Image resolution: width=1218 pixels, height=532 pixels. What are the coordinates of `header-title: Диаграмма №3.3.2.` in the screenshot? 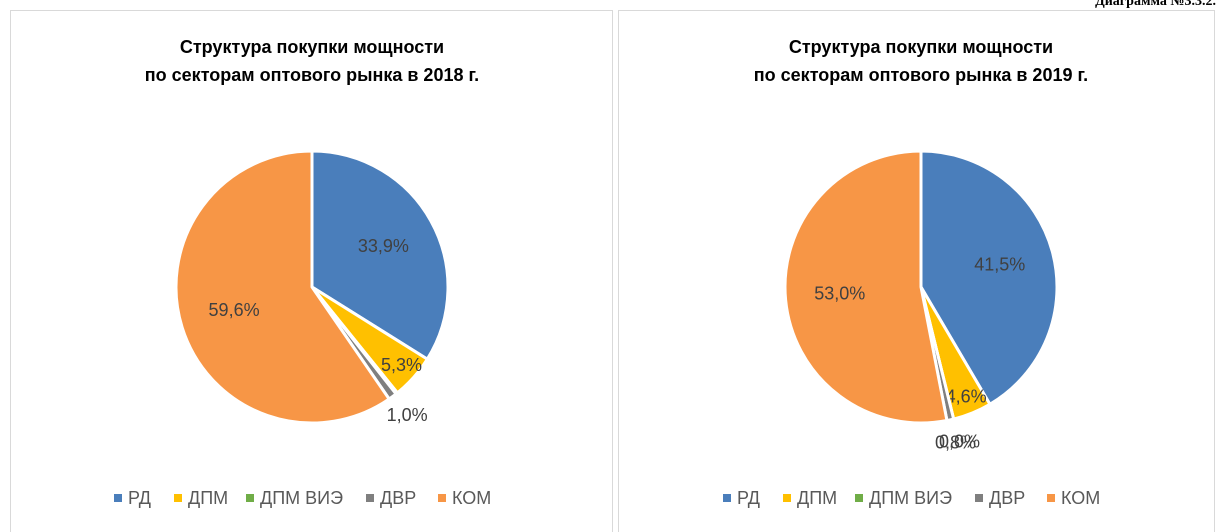 It's located at (1155, 4).